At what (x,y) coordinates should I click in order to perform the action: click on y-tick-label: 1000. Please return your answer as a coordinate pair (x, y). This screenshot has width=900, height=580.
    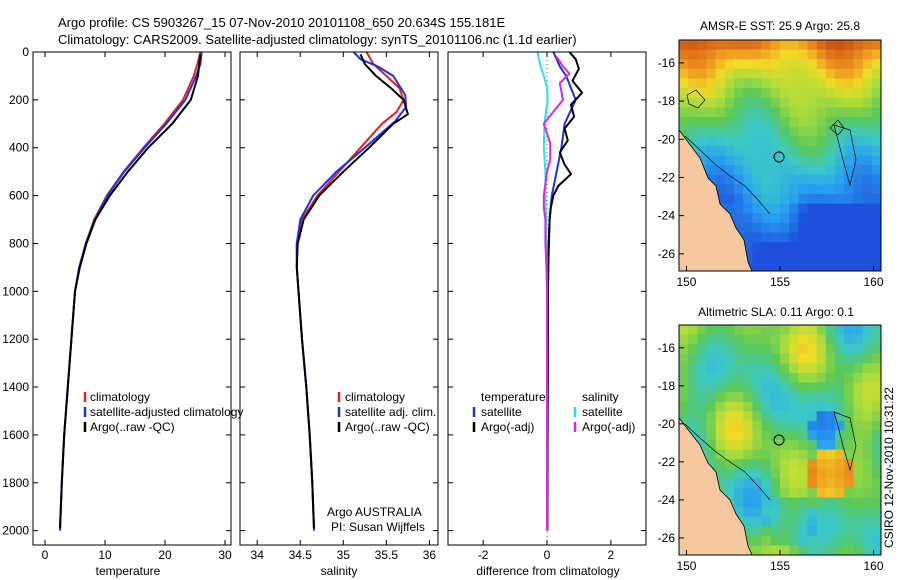
    Looking at the image, I should click on (15, 291).